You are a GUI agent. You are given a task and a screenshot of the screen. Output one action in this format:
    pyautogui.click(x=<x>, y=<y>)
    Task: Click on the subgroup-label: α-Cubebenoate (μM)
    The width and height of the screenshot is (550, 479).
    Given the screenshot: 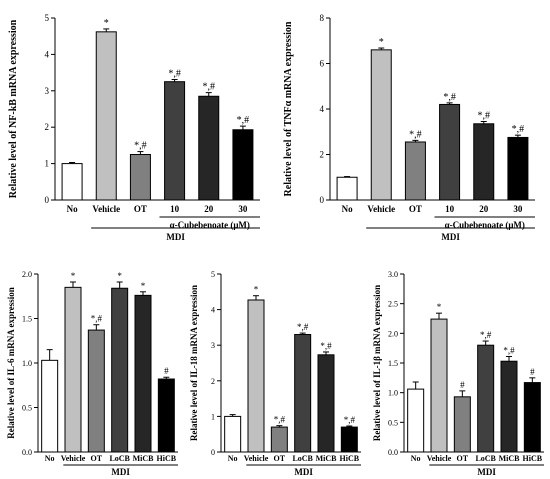 What is the action you would take?
    pyautogui.click(x=210, y=225)
    